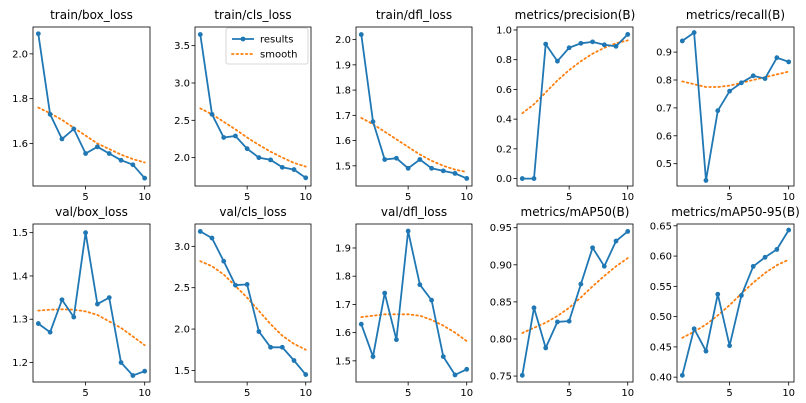  Describe the element at coordinates (414, 15) in the screenshot. I see `chart-title: train/dfl_loss` at that location.